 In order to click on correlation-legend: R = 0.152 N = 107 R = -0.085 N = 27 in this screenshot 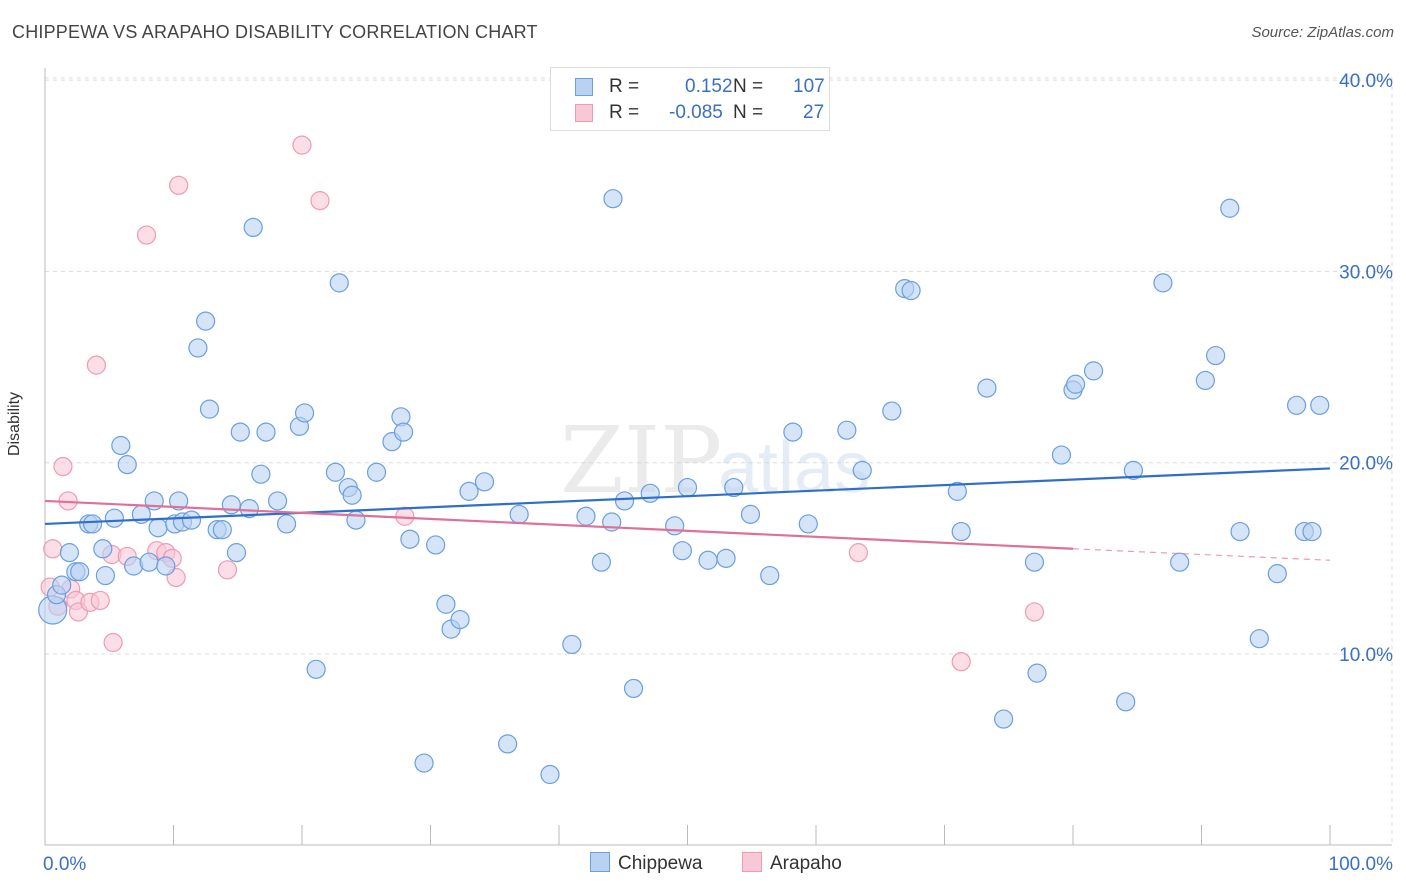, I will do `click(690, 99)`.